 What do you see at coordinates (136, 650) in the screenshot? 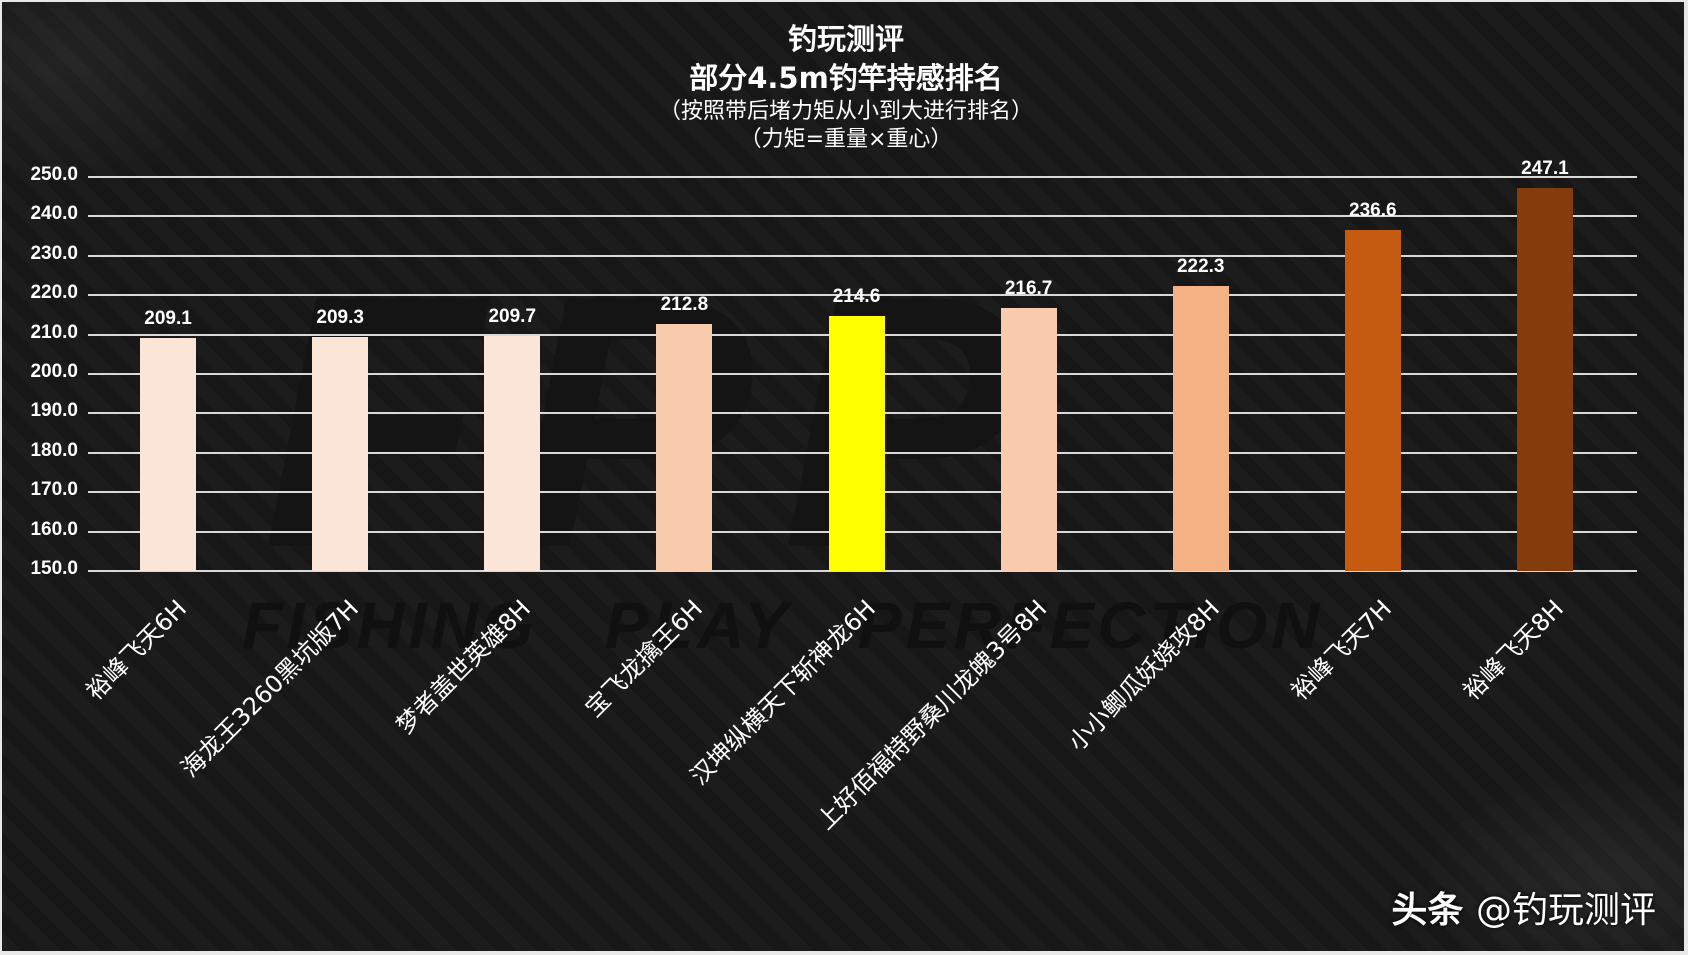
I see `x-tick-label: 裕峰飞天6H` at bounding box center [136, 650].